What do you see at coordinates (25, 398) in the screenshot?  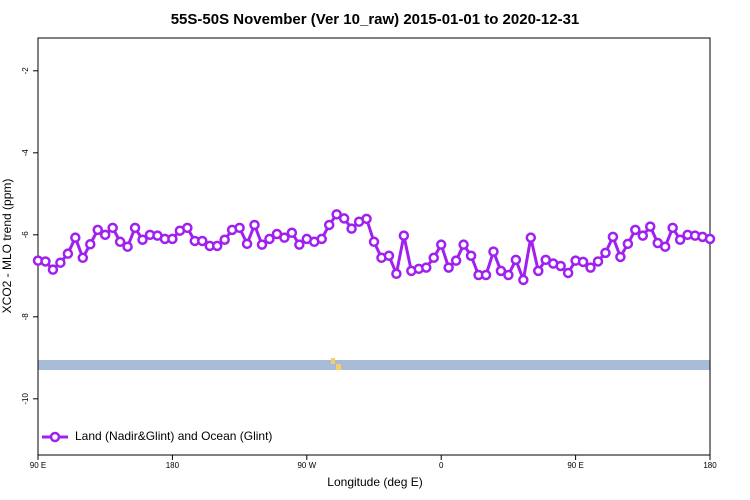 I see `y-tick-label: -10` at bounding box center [25, 398].